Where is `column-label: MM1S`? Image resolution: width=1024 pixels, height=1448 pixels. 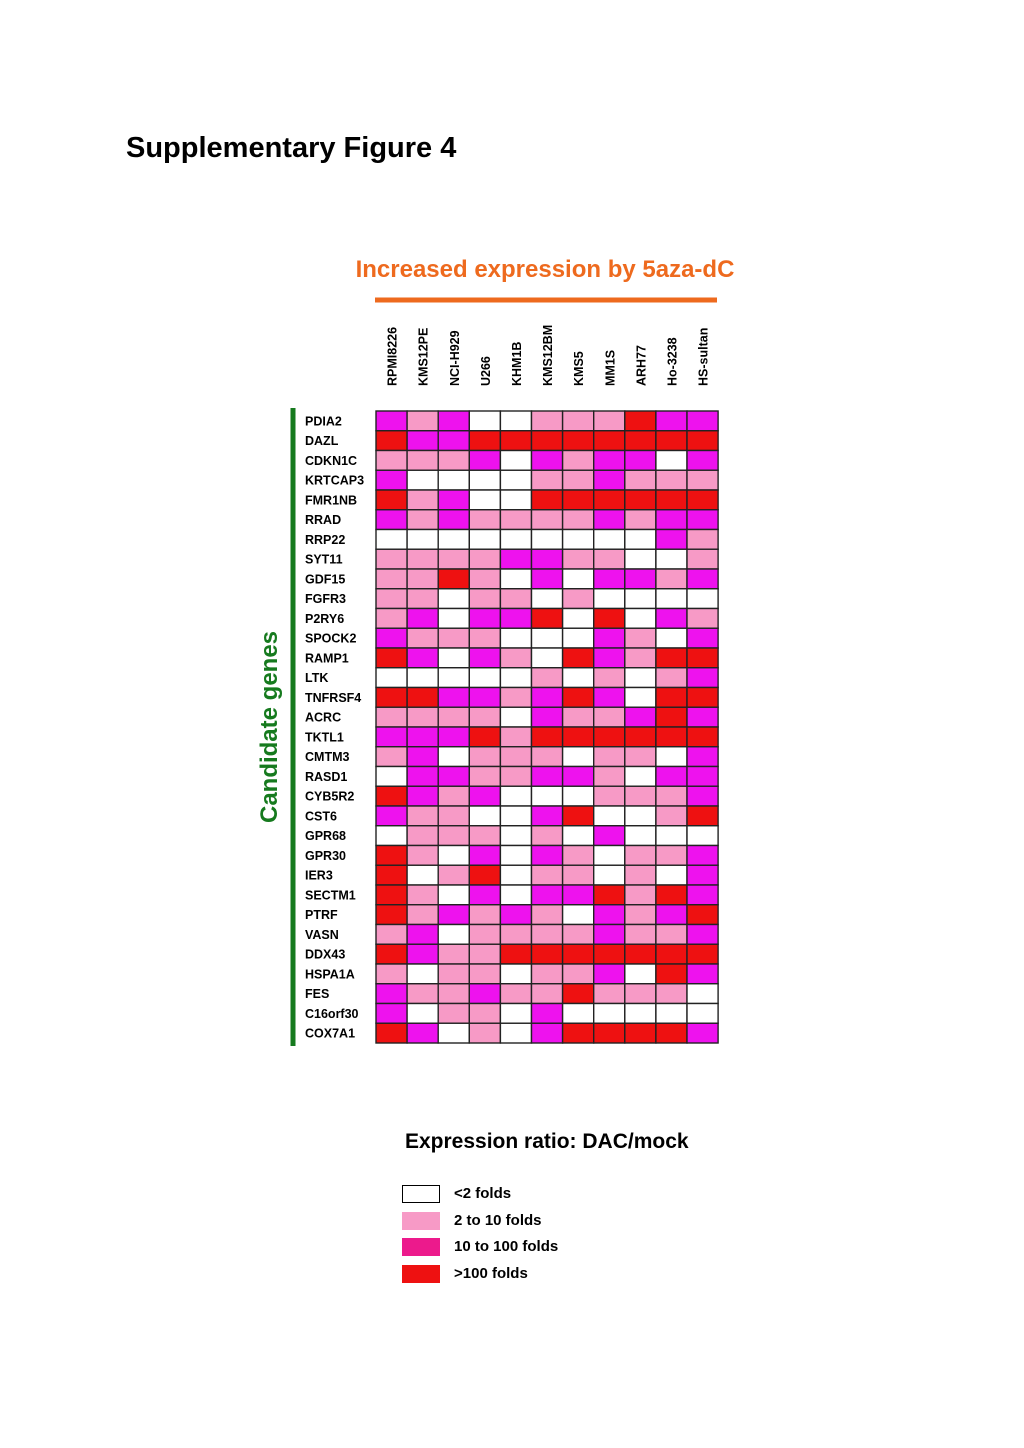 column-label: MM1S is located at coordinates (610, 368).